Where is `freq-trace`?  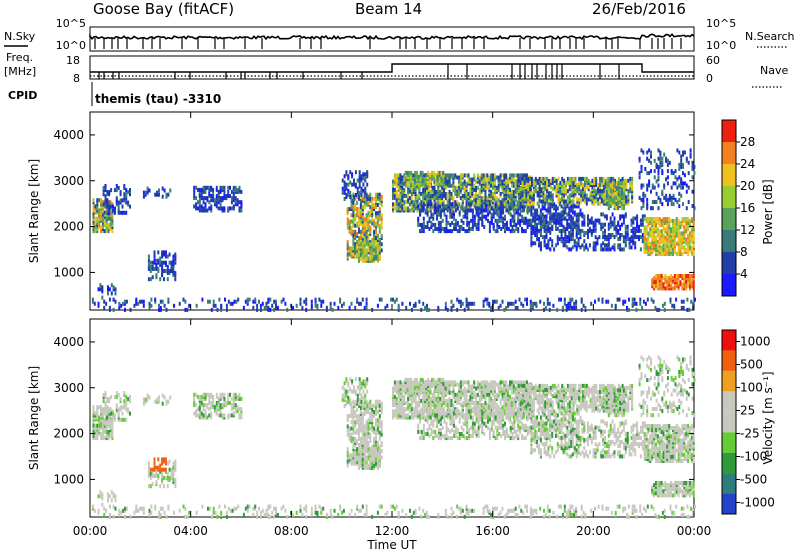 freq-trace is located at coordinates (392, 71).